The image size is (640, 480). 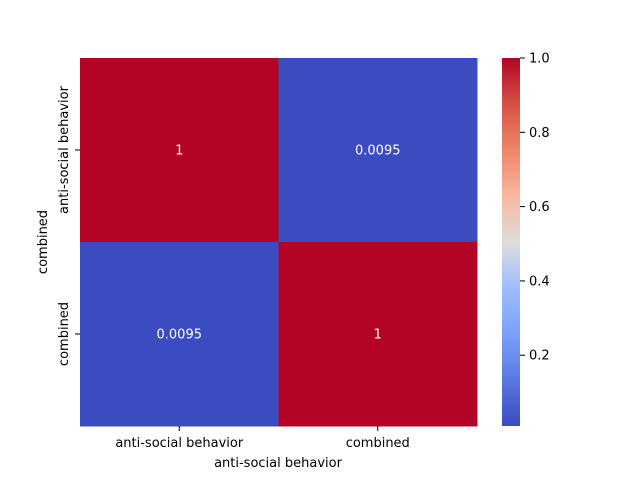 I want to click on y-axis-label: combined, so click(x=43, y=242).